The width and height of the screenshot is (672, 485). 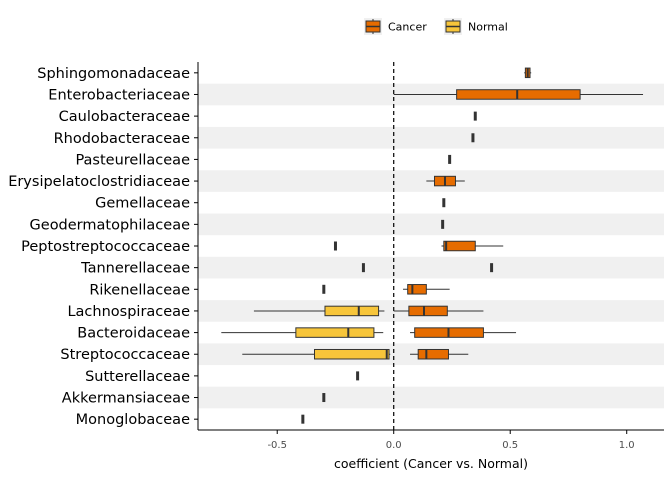 I want to click on box-cancer-geodermatophilaceae, so click(x=443, y=224).